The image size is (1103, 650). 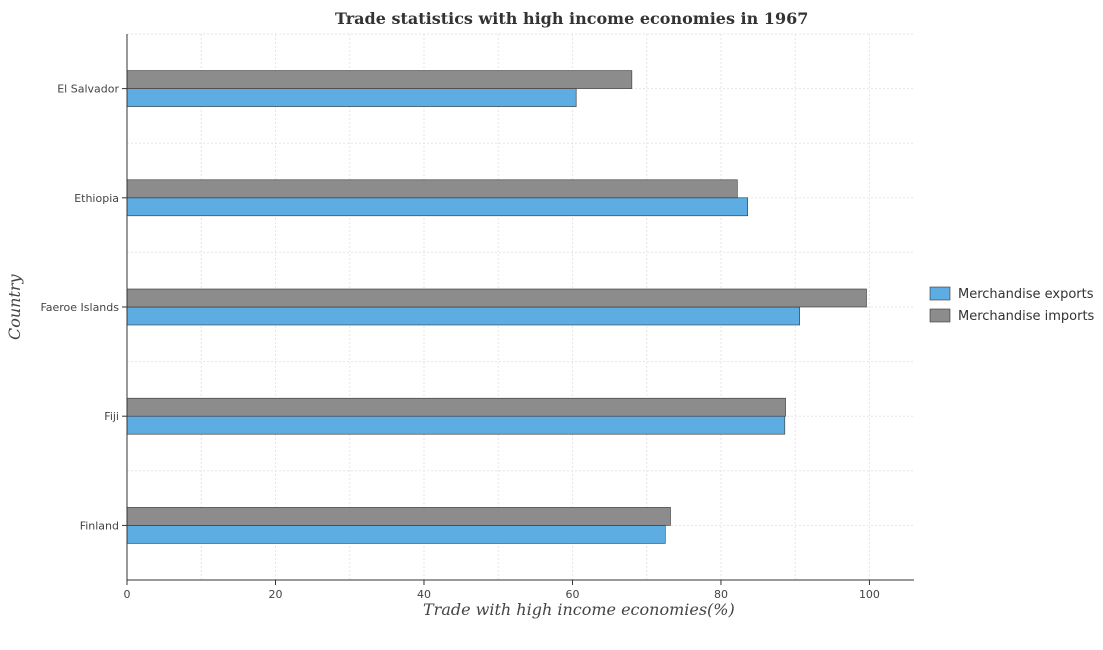 What do you see at coordinates (1026, 294) in the screenshot?
I see `legend-label: Merchandise exports` at bounding box center [1026, 294].